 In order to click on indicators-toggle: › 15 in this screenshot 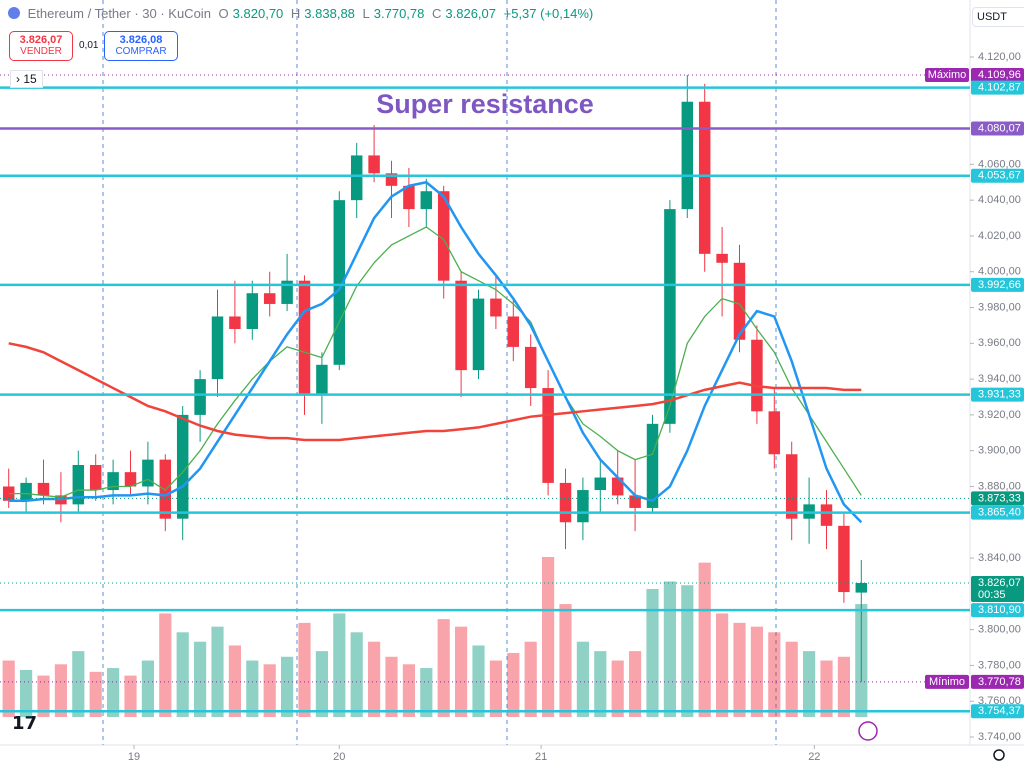, I will do `click(26, 79)`.